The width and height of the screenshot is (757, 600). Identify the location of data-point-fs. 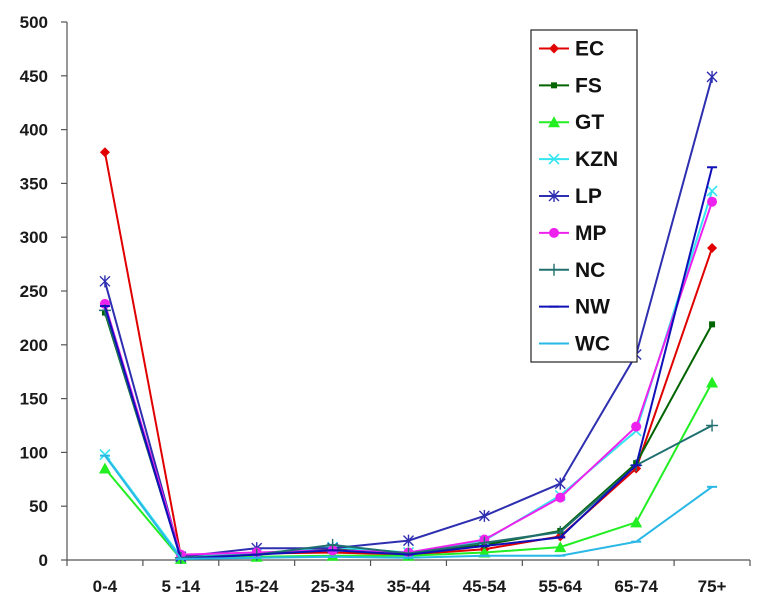
(712, 324).